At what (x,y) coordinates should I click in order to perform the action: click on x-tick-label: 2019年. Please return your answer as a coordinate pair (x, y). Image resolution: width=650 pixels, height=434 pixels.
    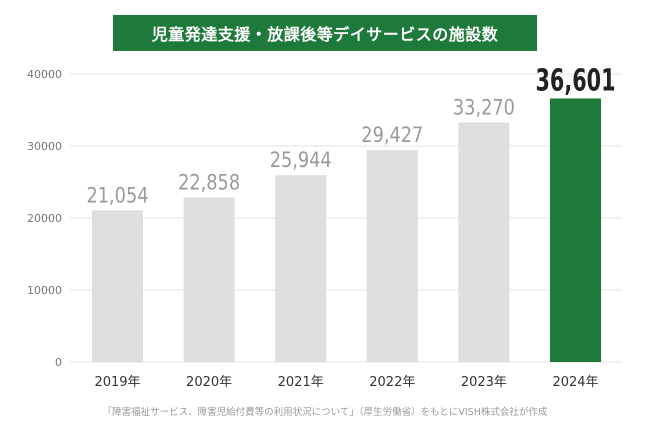
    Looking at the image, I should click on (117, 382).